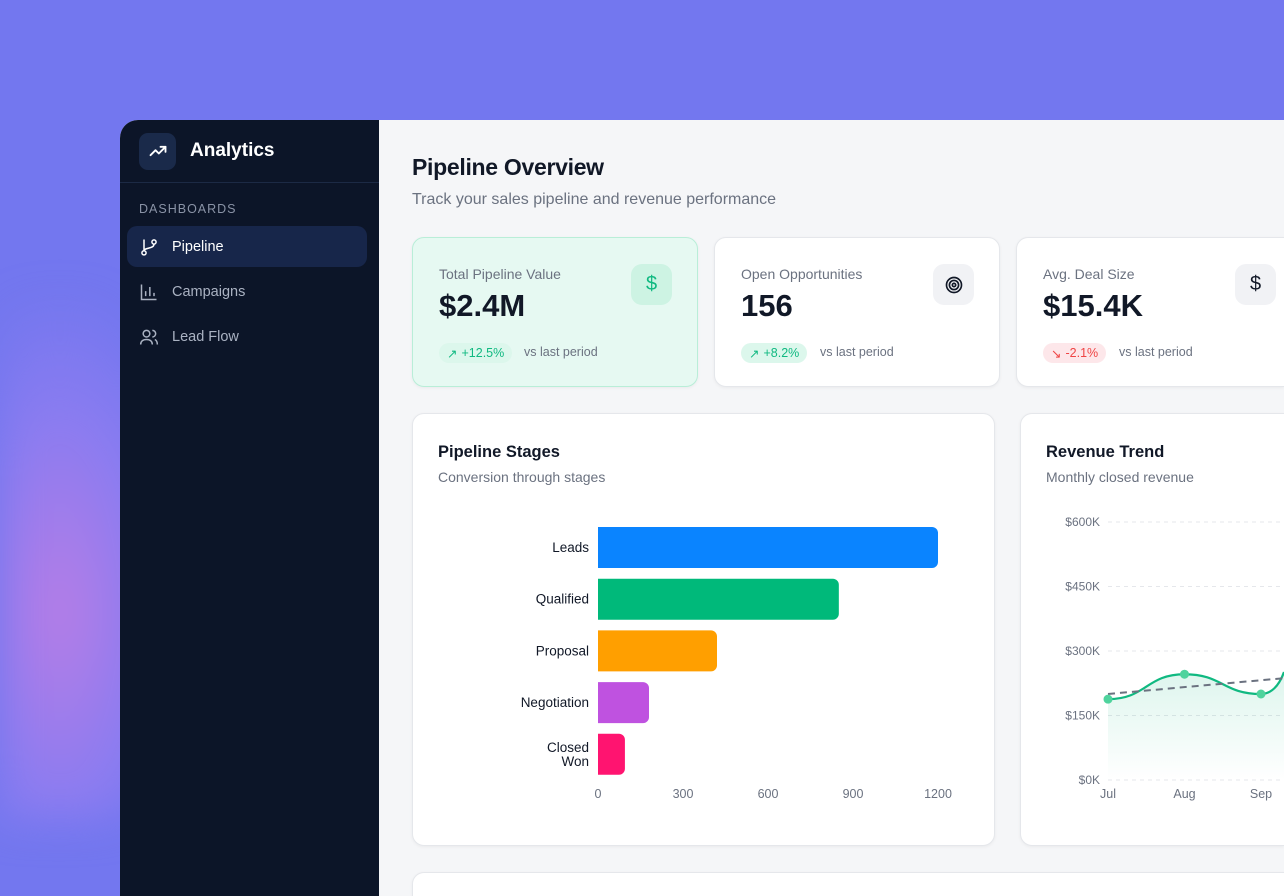  Describe the element at coordinates (562, 650) in the screenshot. I see `category-label: Proposal` at that location.